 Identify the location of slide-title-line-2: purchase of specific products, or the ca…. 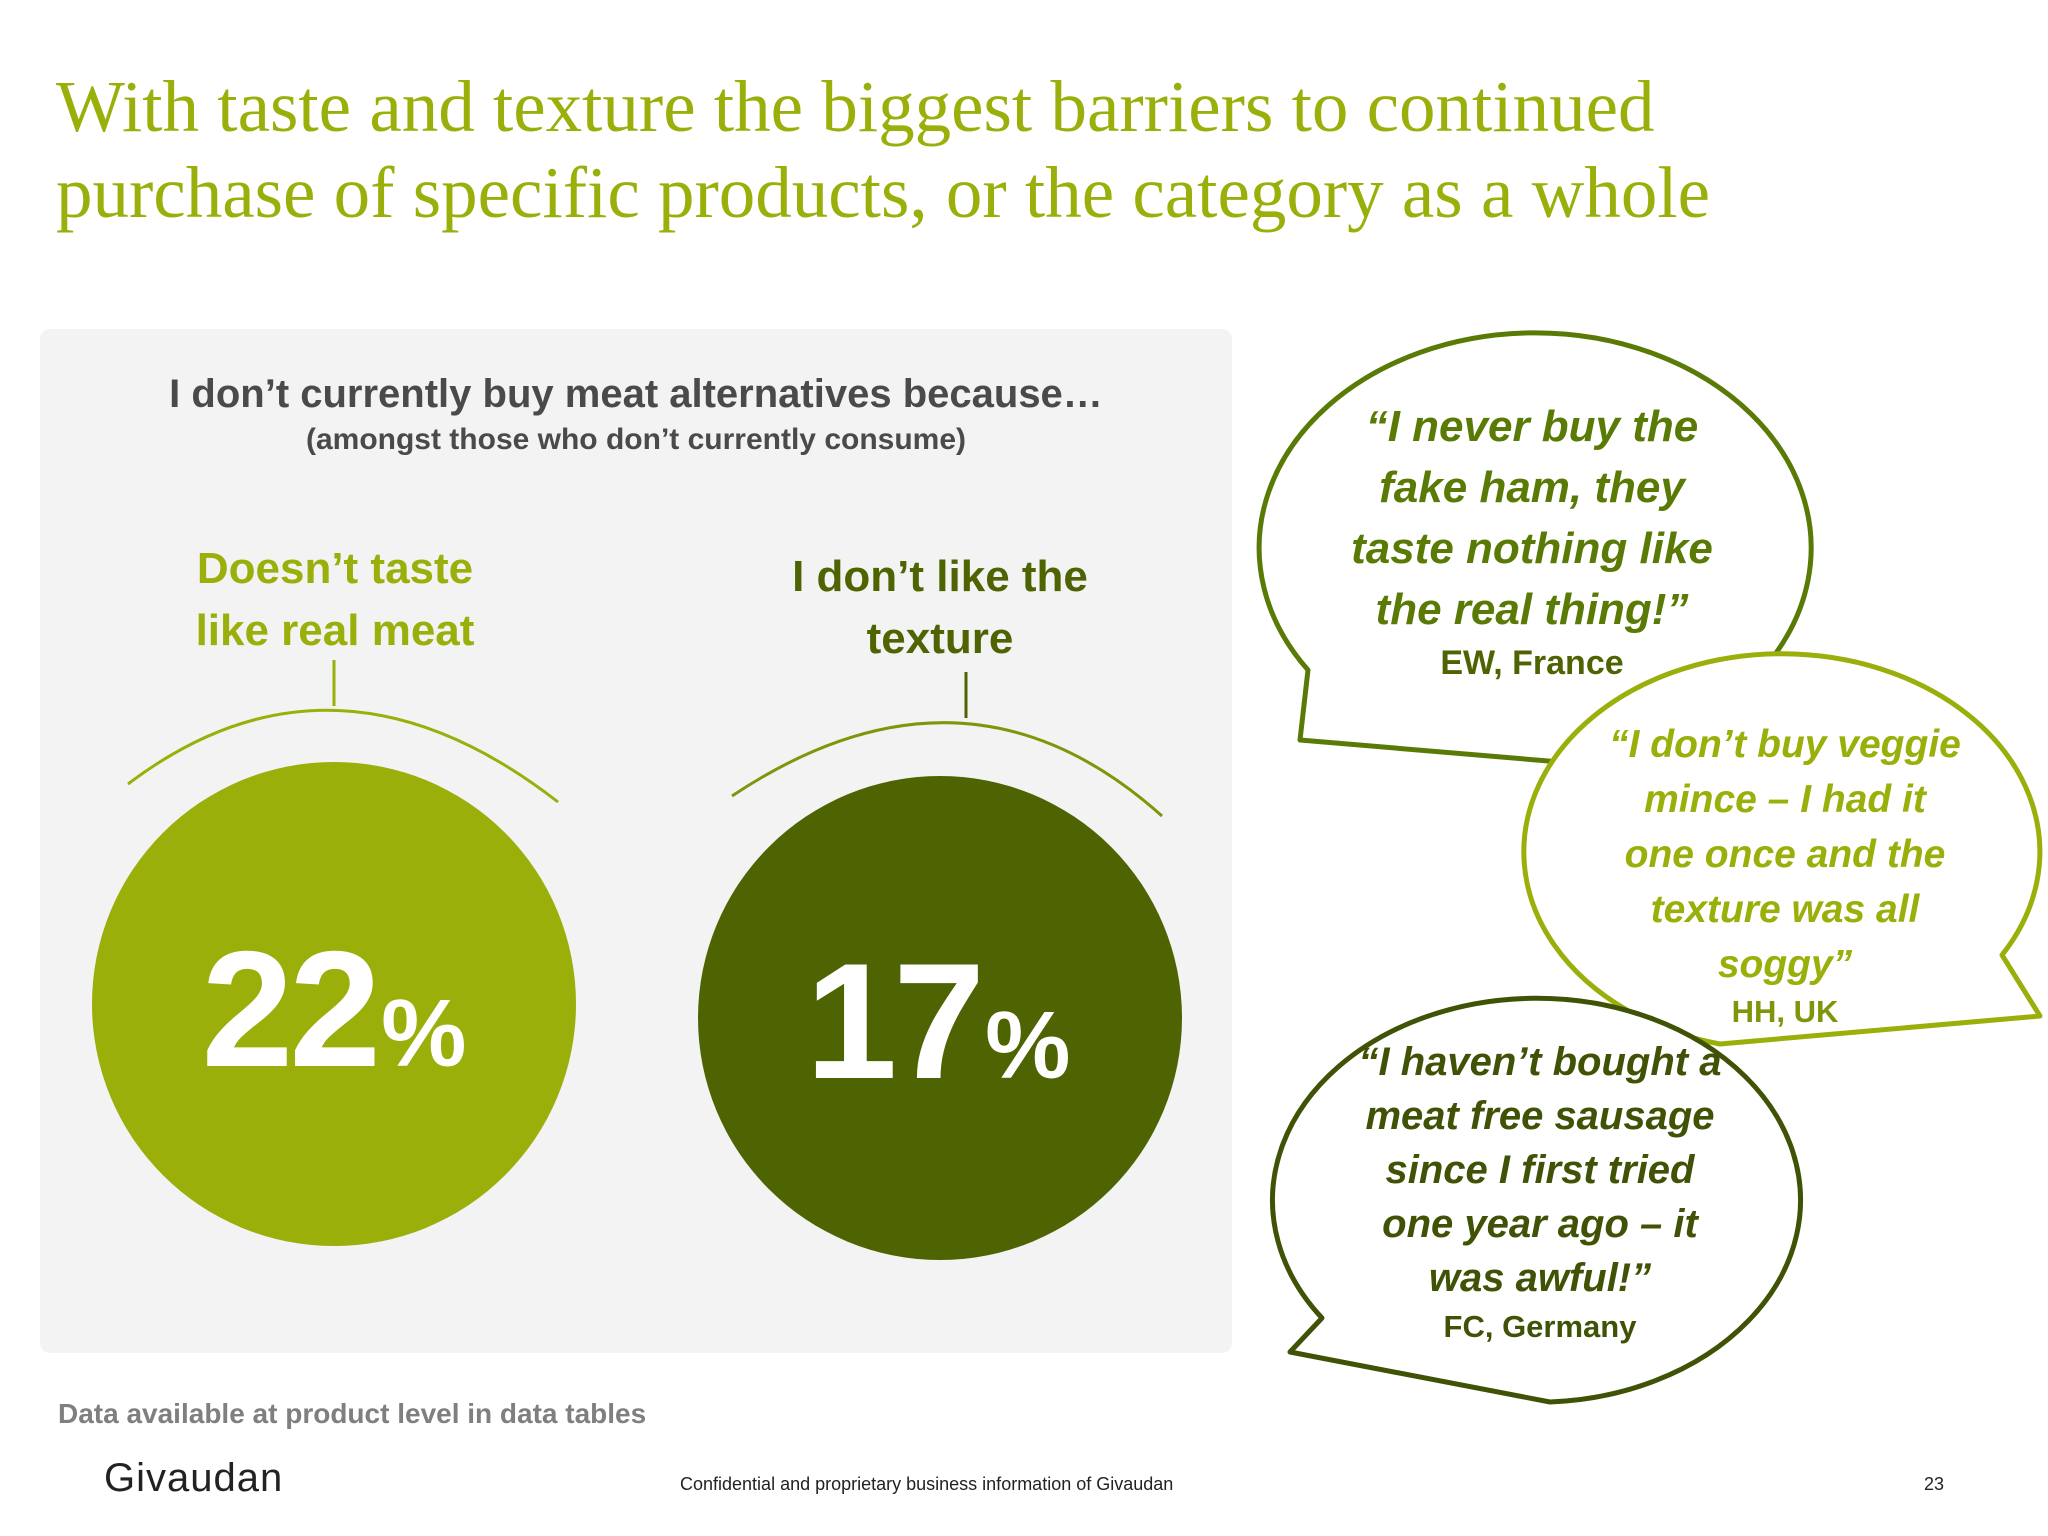
(883, 192).